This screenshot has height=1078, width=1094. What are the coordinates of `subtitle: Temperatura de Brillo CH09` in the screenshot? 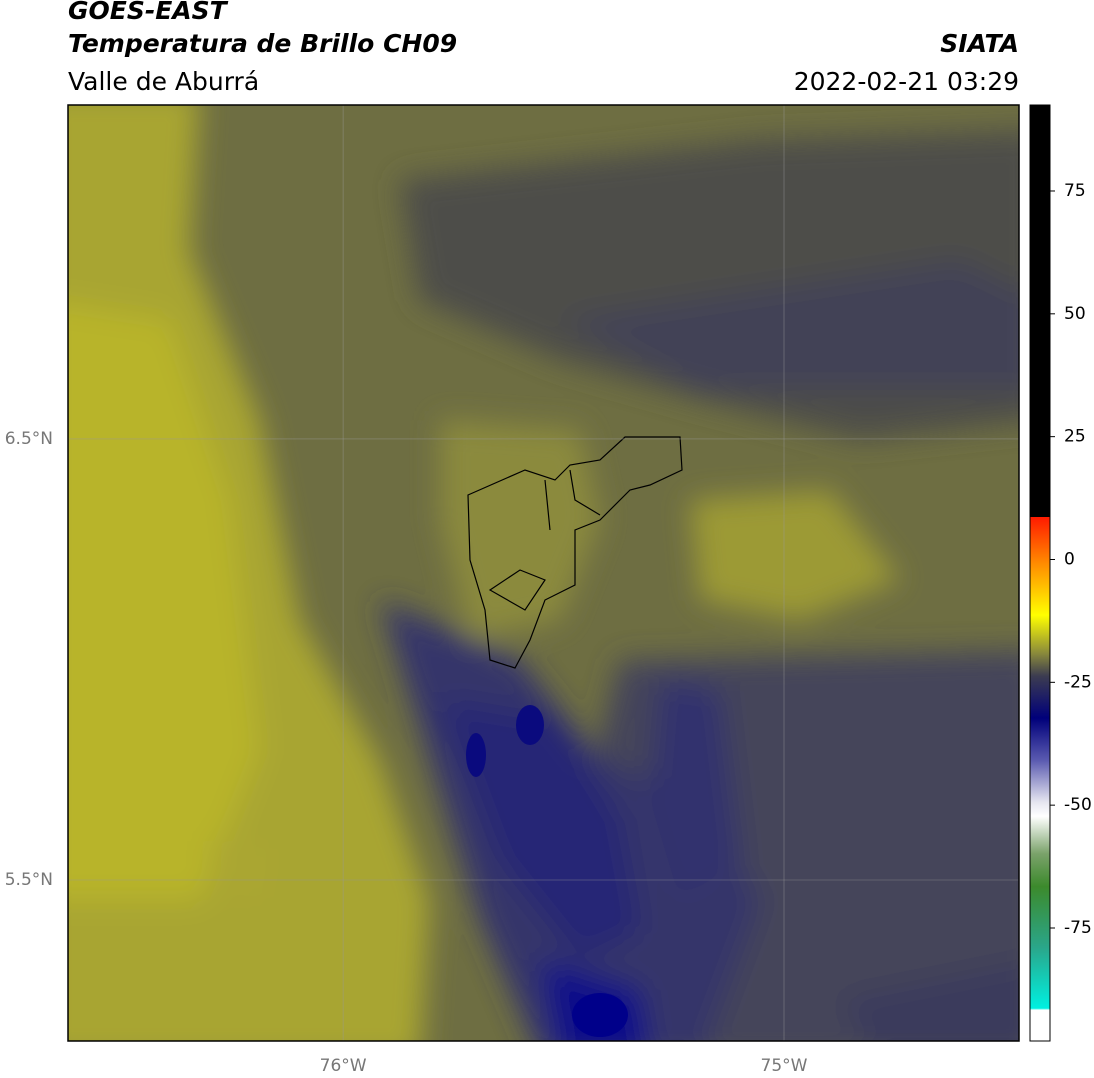 It's located at (262, 43).